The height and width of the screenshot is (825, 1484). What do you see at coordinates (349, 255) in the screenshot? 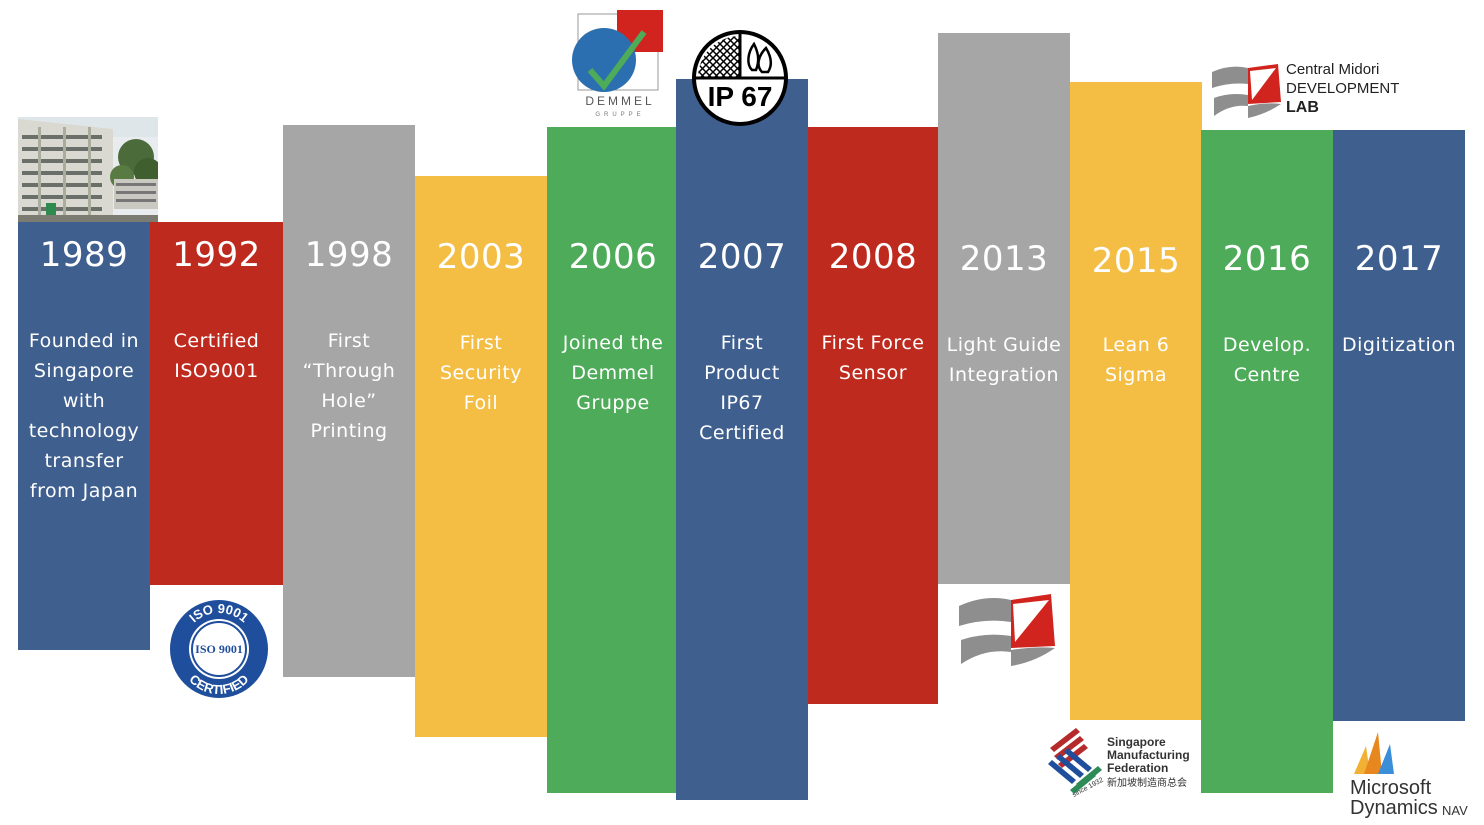
I see `year-label: 1998` at bounding box center [349, 255].